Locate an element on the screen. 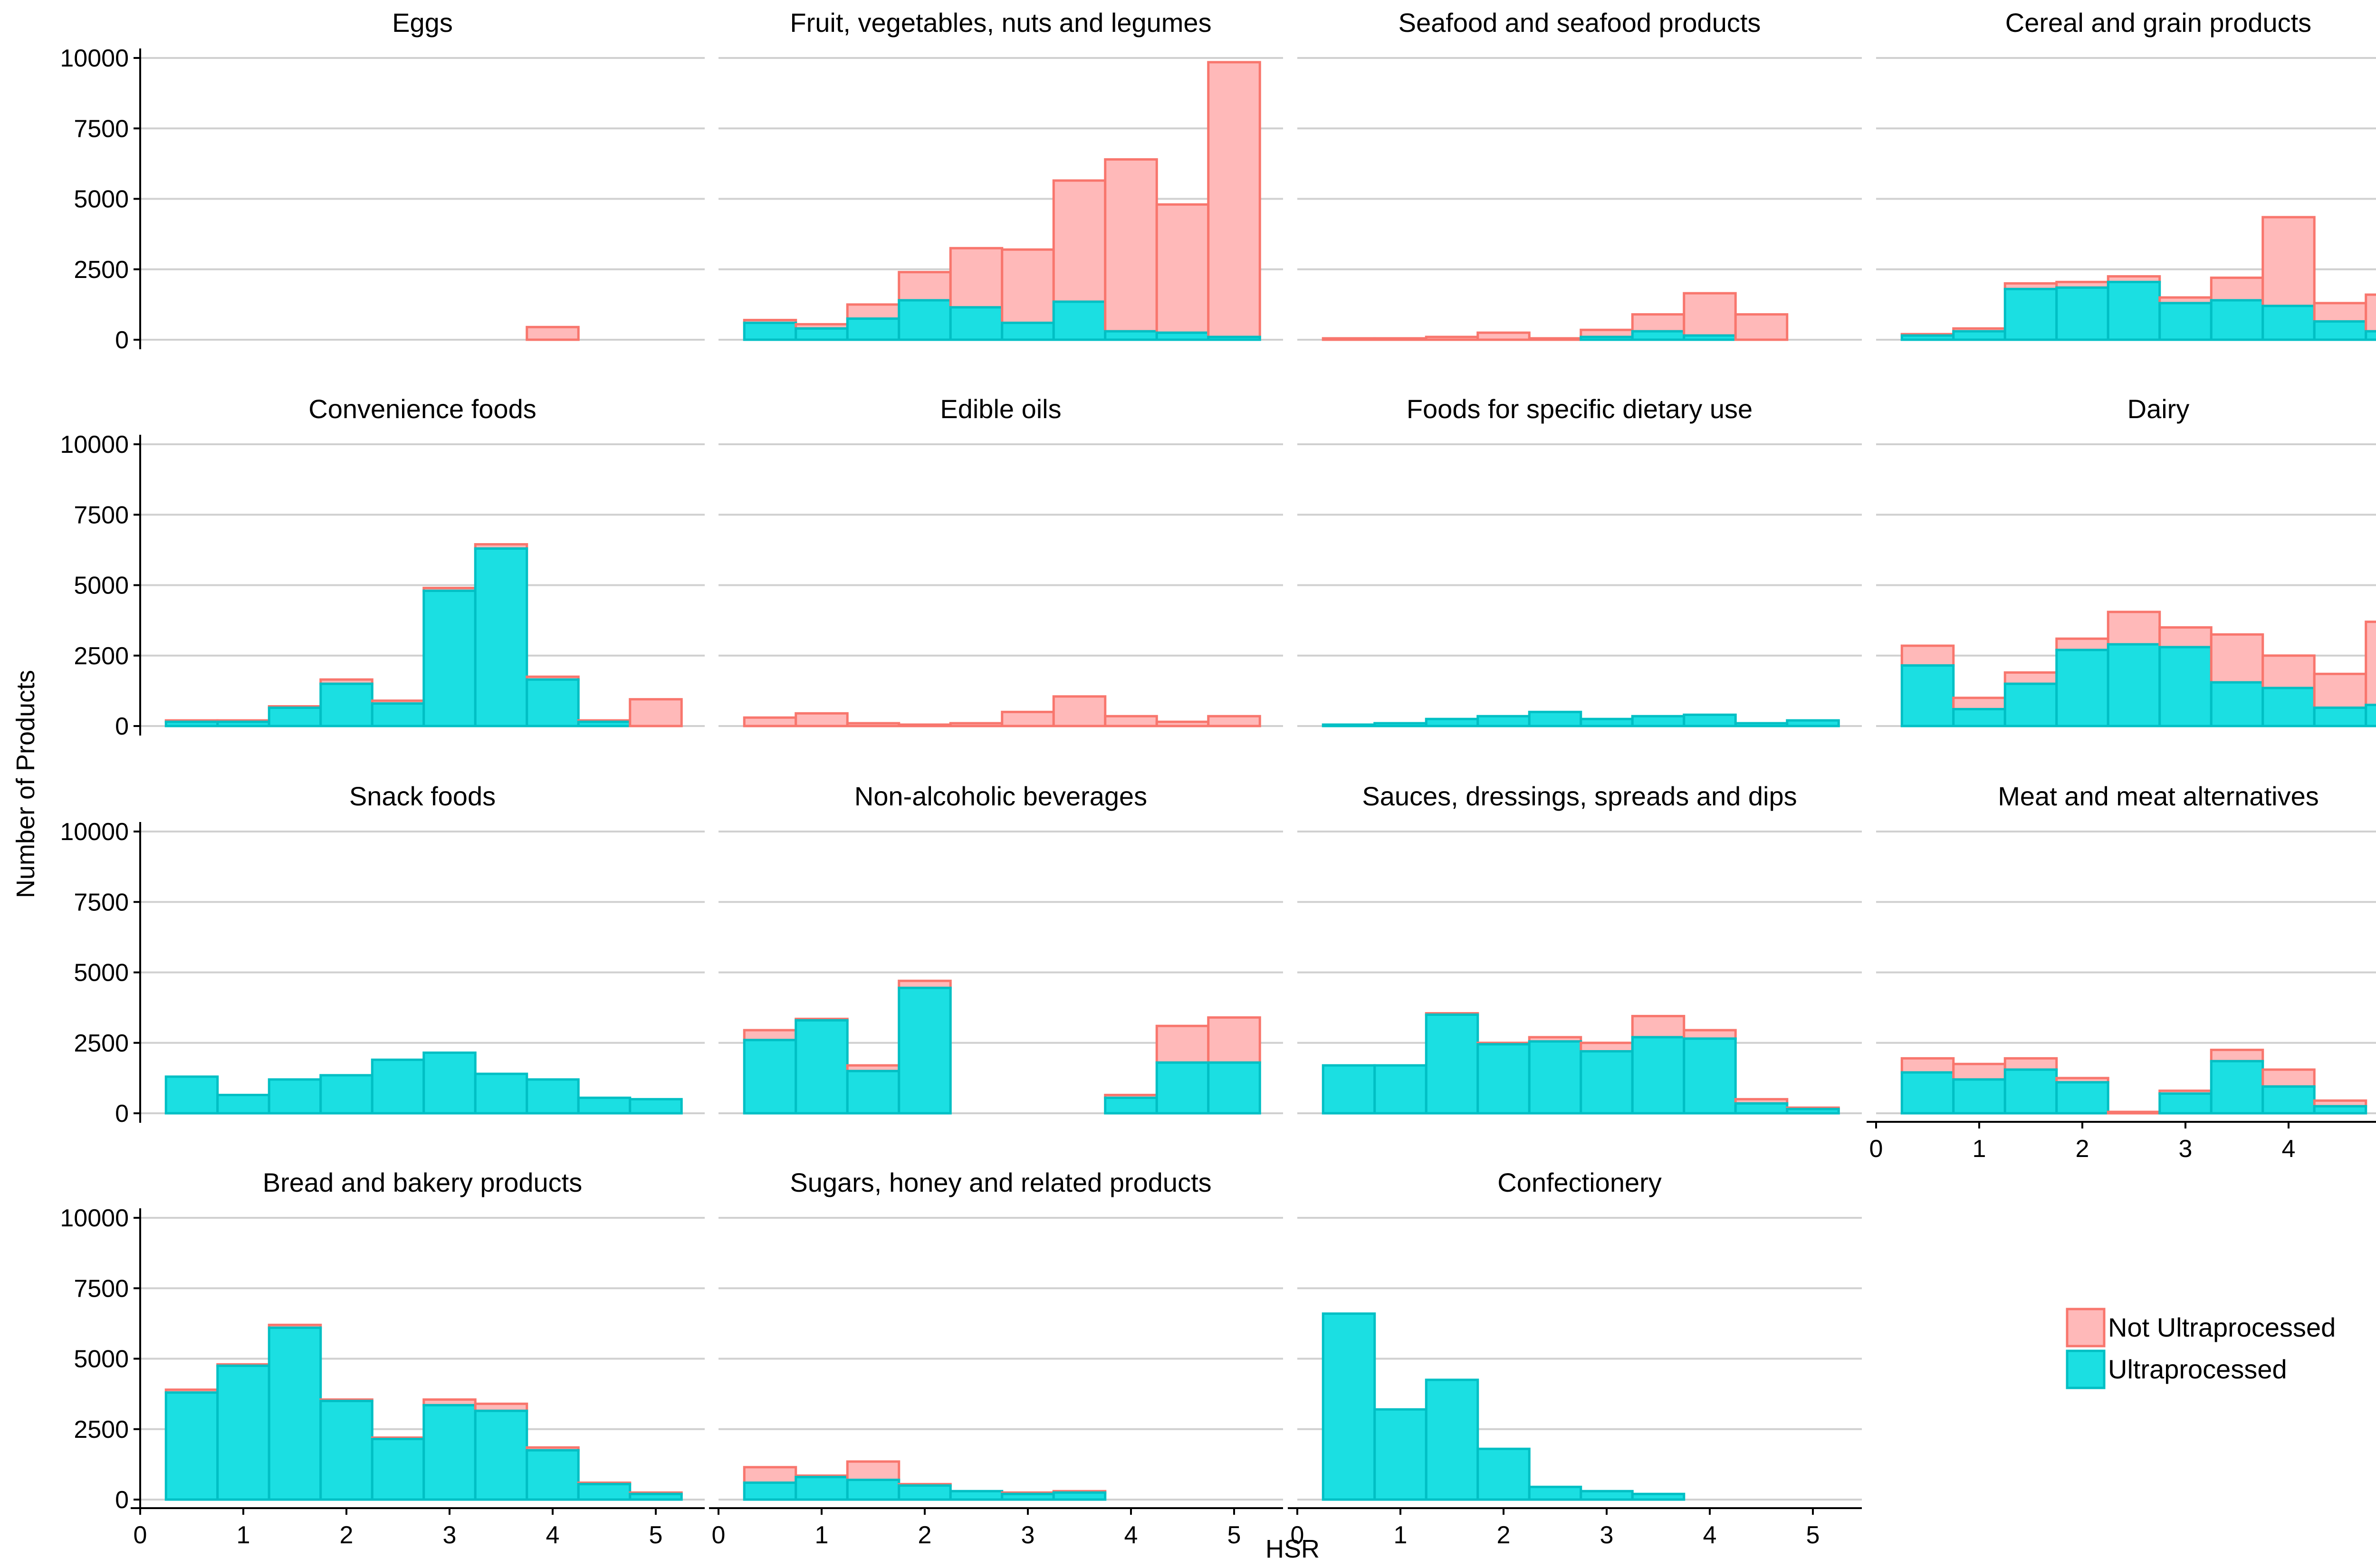 The height and width of the screenshot is (1568, 2376). x-tick-label: 5 is located at coordinates (1813, 1535).